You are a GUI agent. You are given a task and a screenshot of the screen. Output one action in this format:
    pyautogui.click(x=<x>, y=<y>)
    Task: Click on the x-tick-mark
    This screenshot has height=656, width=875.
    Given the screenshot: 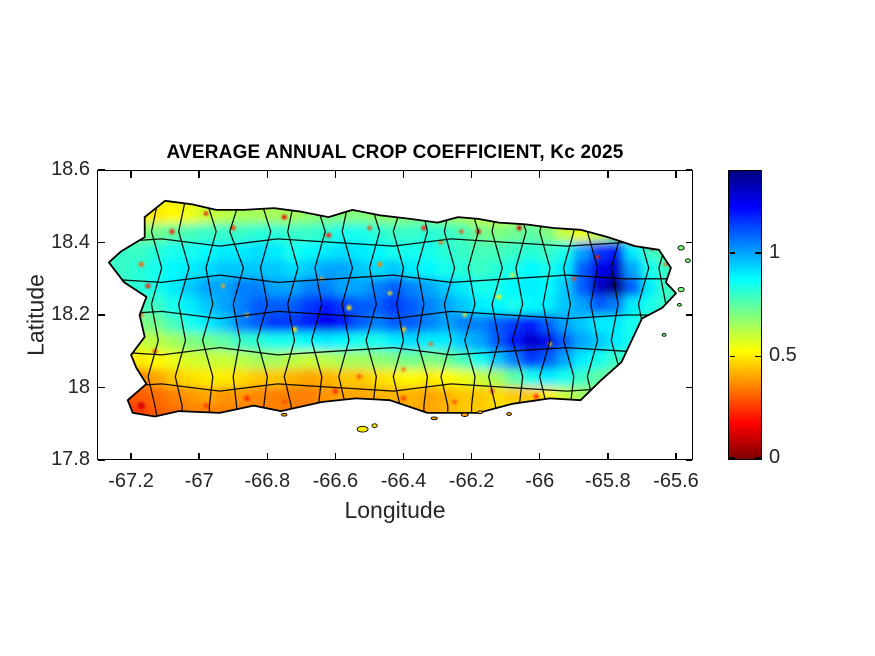 What is the action you would take?
    pyautogui.click(x=131, y=455)
    